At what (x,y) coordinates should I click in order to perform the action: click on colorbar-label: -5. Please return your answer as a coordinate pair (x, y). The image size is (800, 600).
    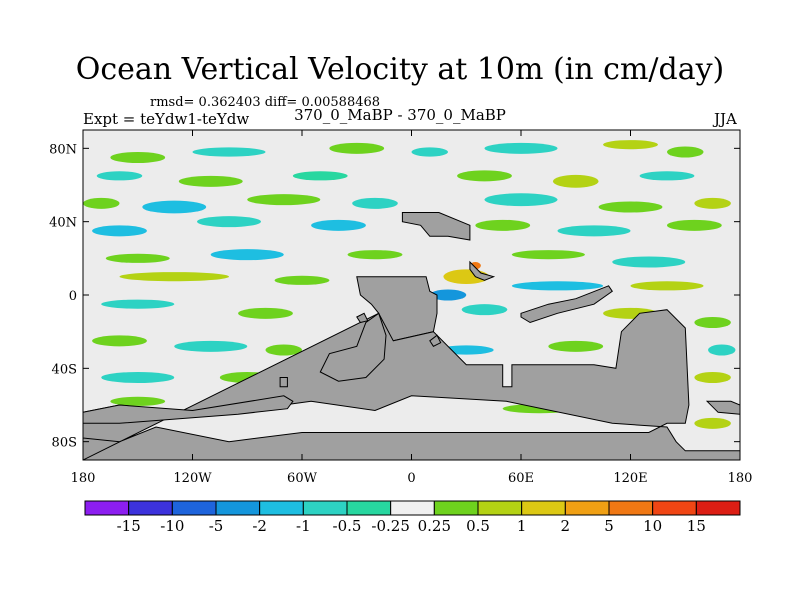
    Looking at the image, I should click on (216, 526).